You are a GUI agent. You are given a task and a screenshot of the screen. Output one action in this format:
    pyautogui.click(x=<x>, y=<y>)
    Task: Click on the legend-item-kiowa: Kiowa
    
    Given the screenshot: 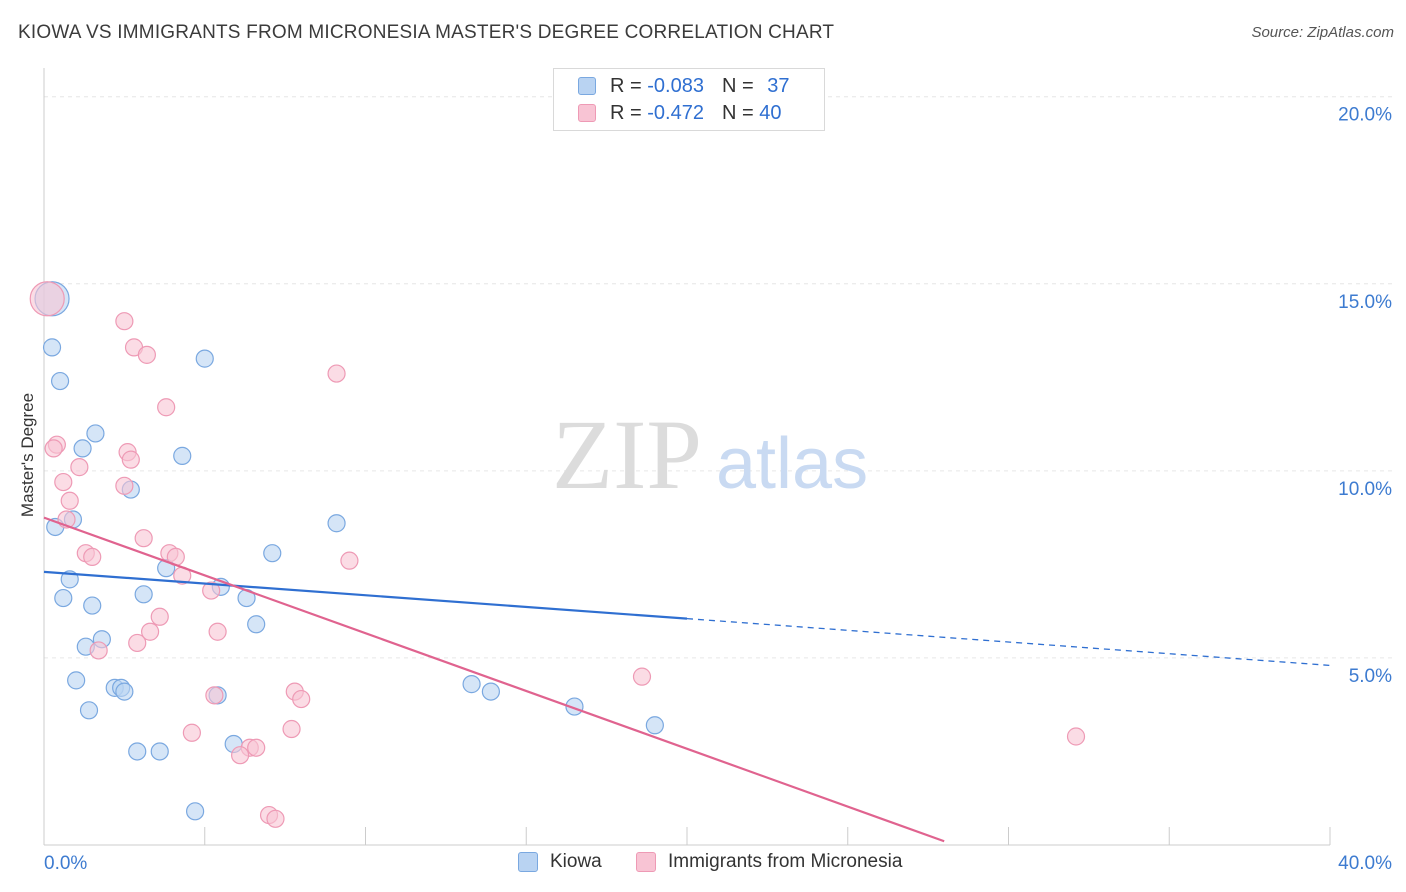 What is the action you would take?
    pyautogui.click(x=560, y=862)
    